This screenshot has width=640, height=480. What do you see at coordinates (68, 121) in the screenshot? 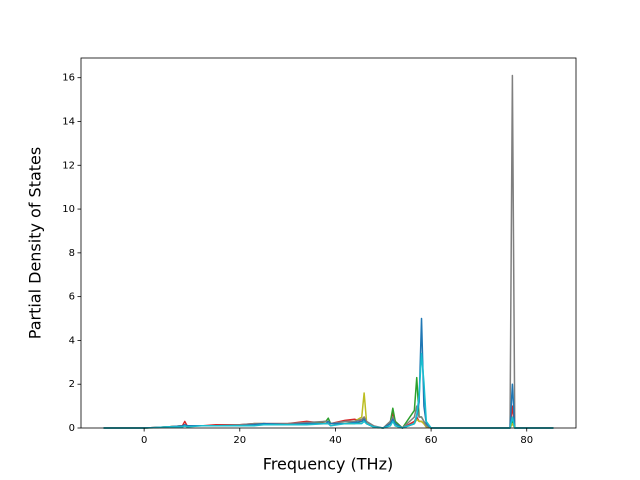
I see `y-tick-label: 14` at bounding box center [68, 121].